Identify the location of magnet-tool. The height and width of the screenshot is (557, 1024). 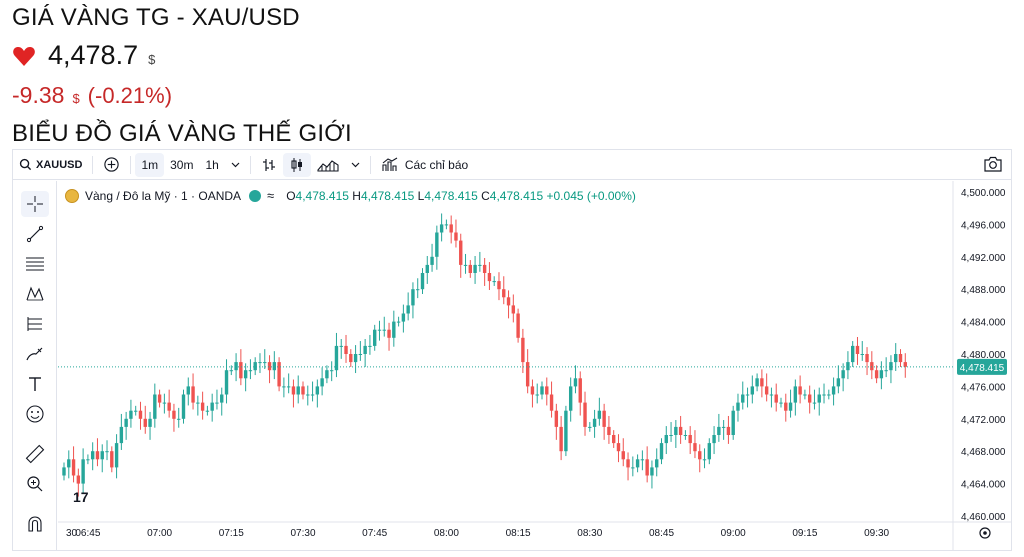
(35, 524).